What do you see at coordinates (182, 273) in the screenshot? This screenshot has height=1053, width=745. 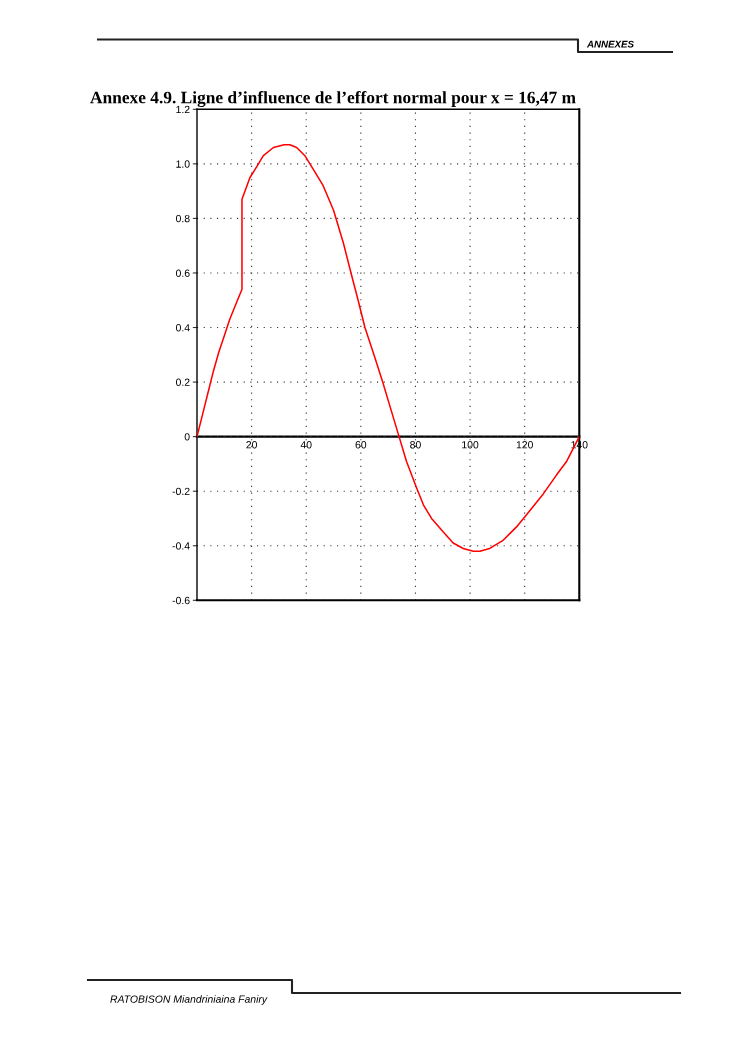 I see `y-tick-label: 0.6` at bounding box center [182, 273].